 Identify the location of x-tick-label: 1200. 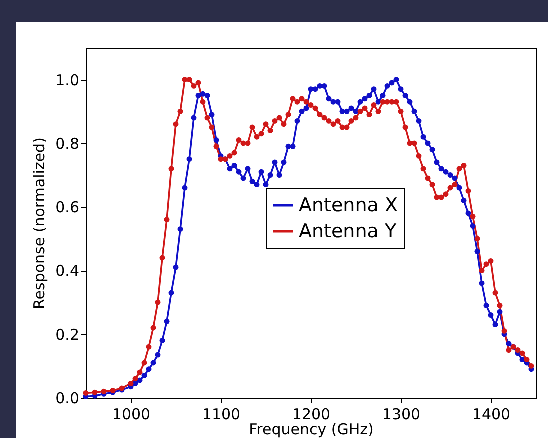
(311, 415).